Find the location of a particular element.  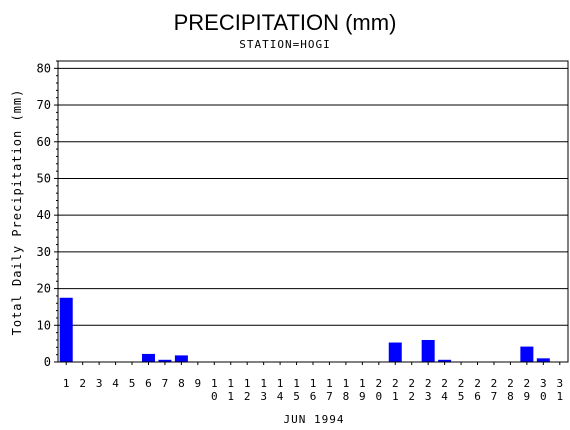

y-tick-label: 30 is located at coordinates (44, 252).